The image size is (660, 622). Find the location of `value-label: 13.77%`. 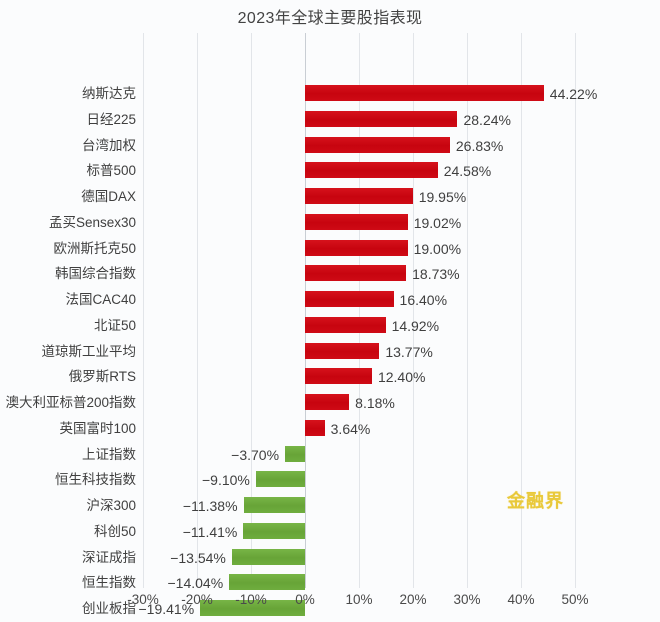

value-label: 13.77% is located at coordinates (409, 351).